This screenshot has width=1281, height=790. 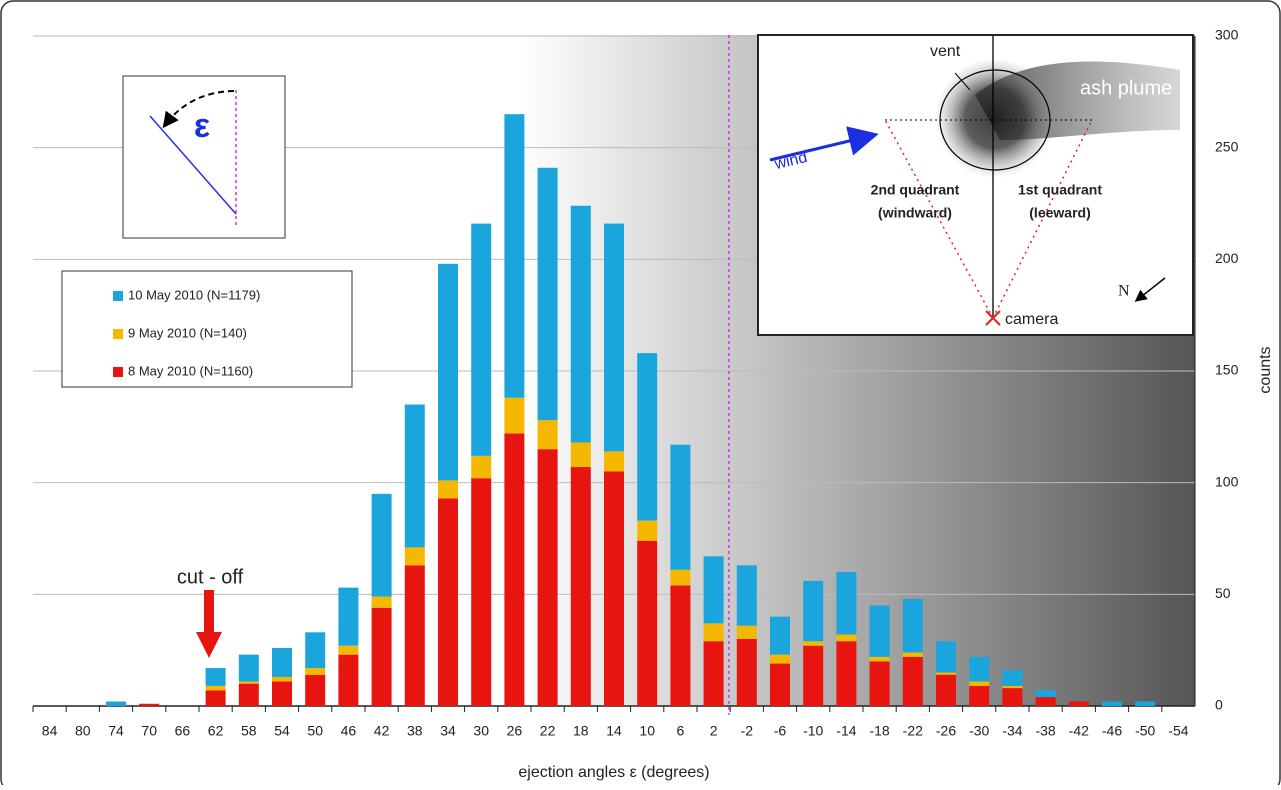 What do you see at coordinates (1059, 213) in the screenshot?
I see `q1-sub: (leeward)` at bounding box center [1059, 213].